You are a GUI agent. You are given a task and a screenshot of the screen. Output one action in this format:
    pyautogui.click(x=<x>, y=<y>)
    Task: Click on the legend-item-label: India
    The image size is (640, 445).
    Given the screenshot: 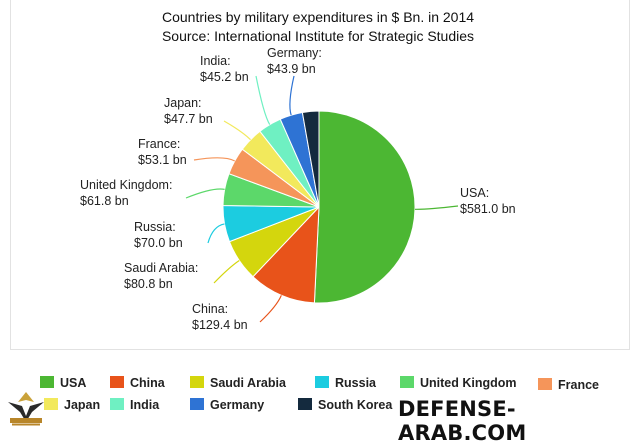 What is the action you would take?
    pyautogui.click(x=145, y=405)
    